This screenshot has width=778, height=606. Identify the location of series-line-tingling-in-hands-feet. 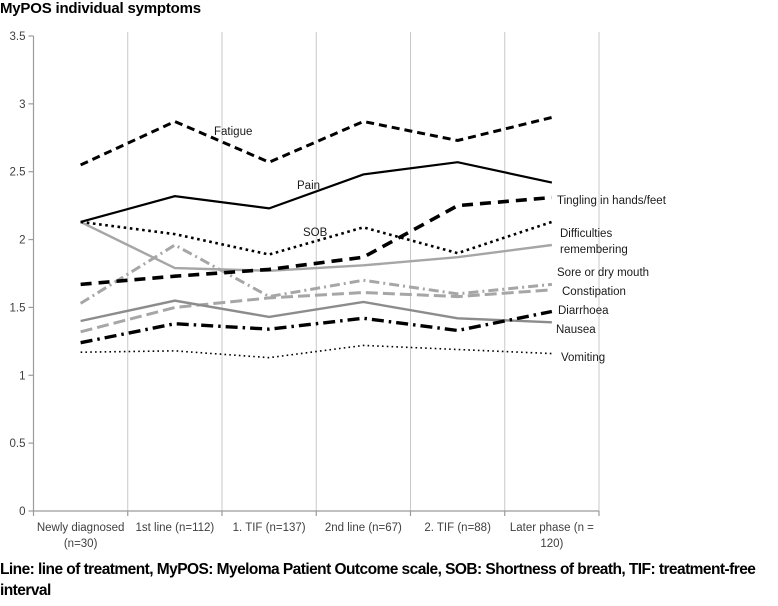
(316, 241).